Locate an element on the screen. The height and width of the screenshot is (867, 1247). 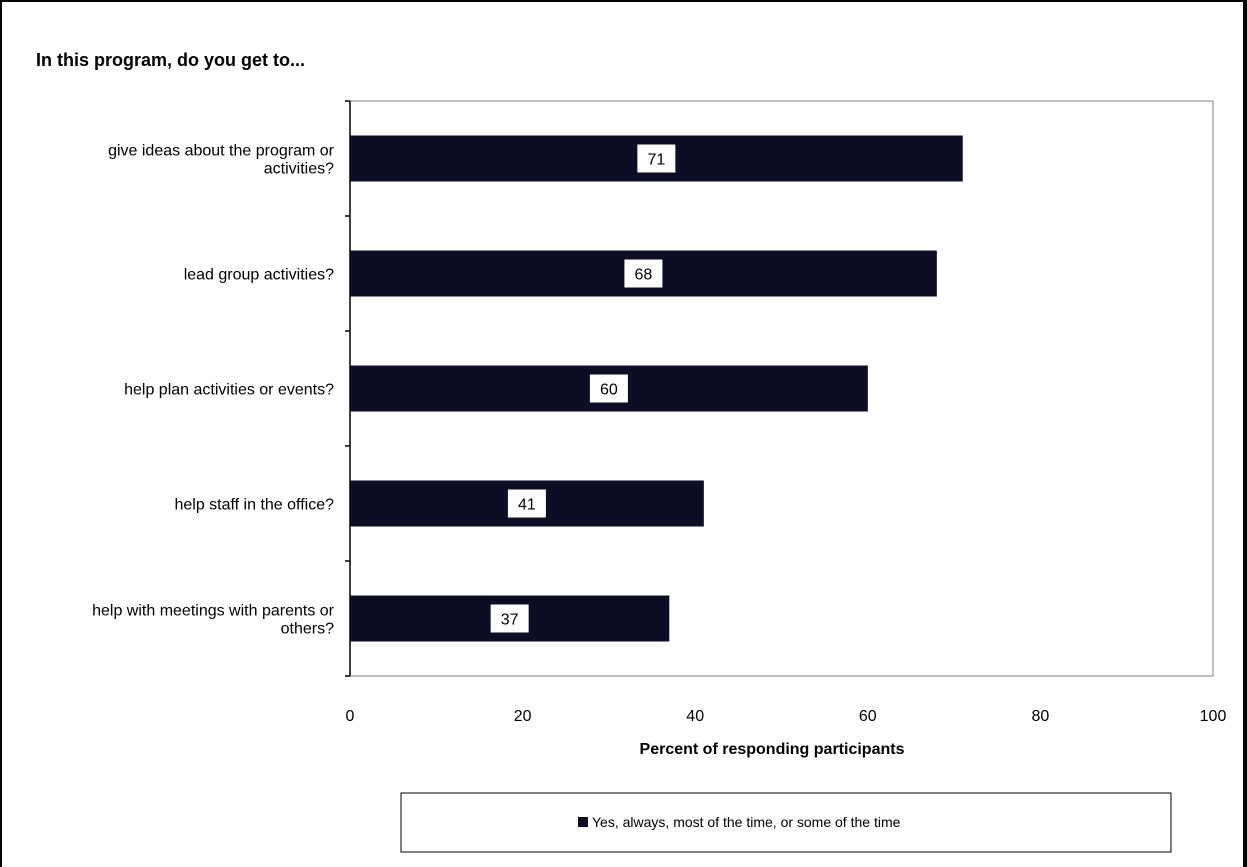
category-label-4-0: help with meetings with parents or is located at coordinates (213, 611).